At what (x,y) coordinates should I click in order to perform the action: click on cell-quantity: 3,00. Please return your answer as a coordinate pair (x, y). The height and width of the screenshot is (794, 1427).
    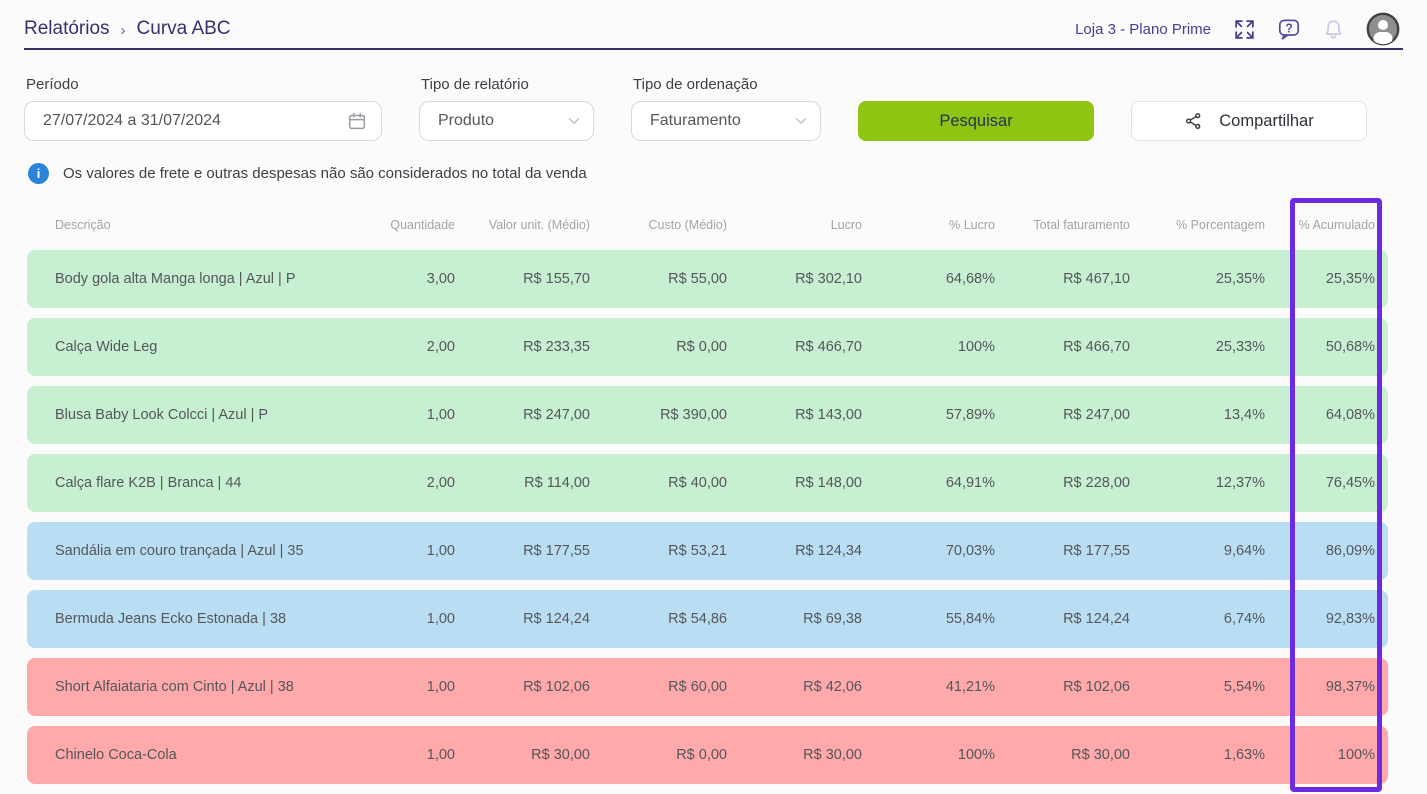
    Looking at the image, I should click on (440, 279).